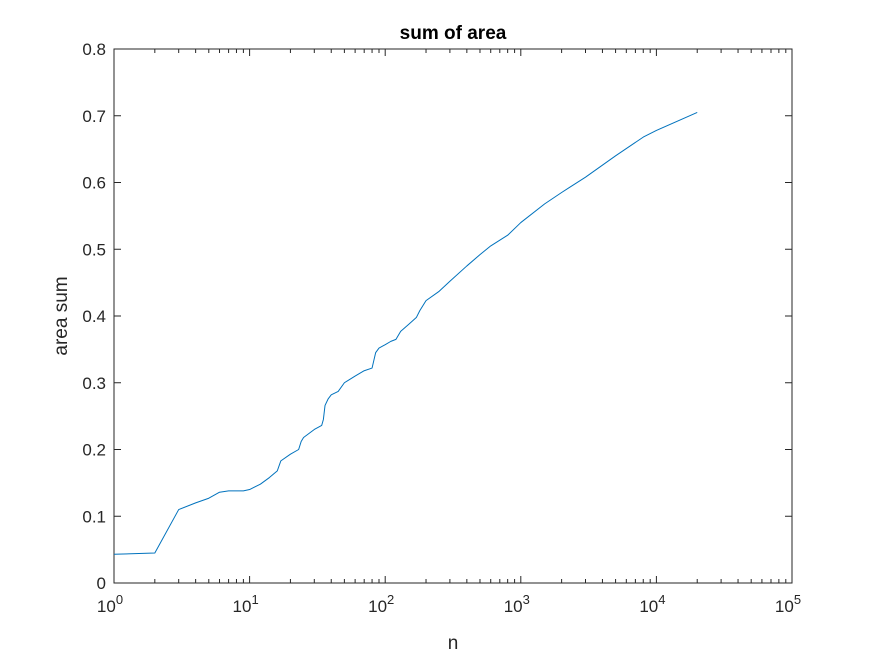 This screenshot has width=875, height=656. Describe the element at coordinates (517, 604) in the screenshot. I see `x-tick-label: 10³` at that location.